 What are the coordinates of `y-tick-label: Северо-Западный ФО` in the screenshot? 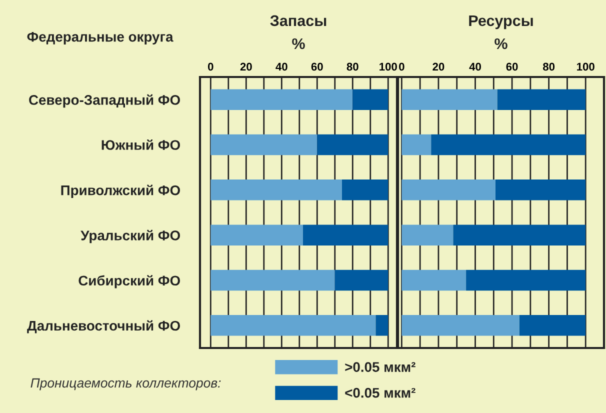 It's located at (104, 101).